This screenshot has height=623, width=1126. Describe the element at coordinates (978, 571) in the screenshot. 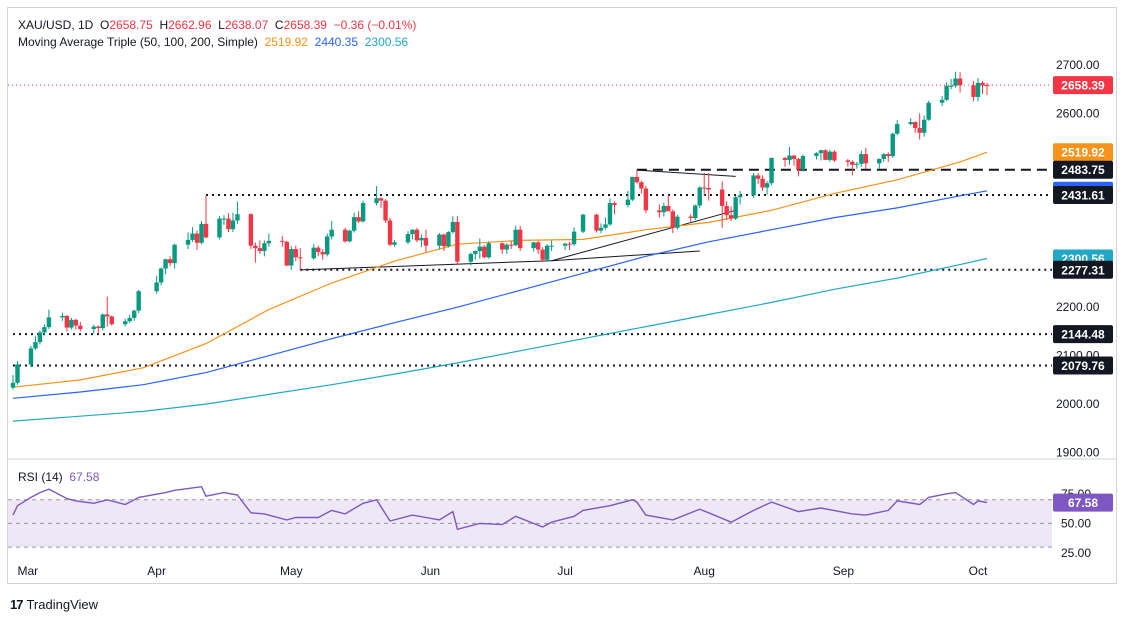

I see `time-tick-label: Oct` at that location.